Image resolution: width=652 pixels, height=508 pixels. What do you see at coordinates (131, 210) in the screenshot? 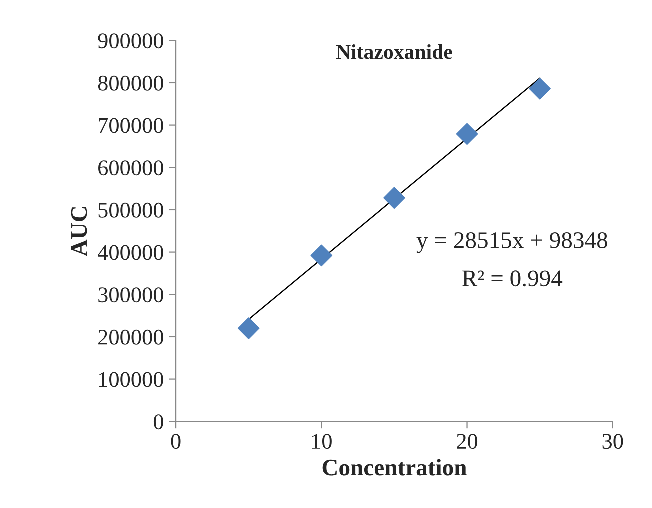
I see `y-tick-label: 500000` at bounding box center [131, 210].